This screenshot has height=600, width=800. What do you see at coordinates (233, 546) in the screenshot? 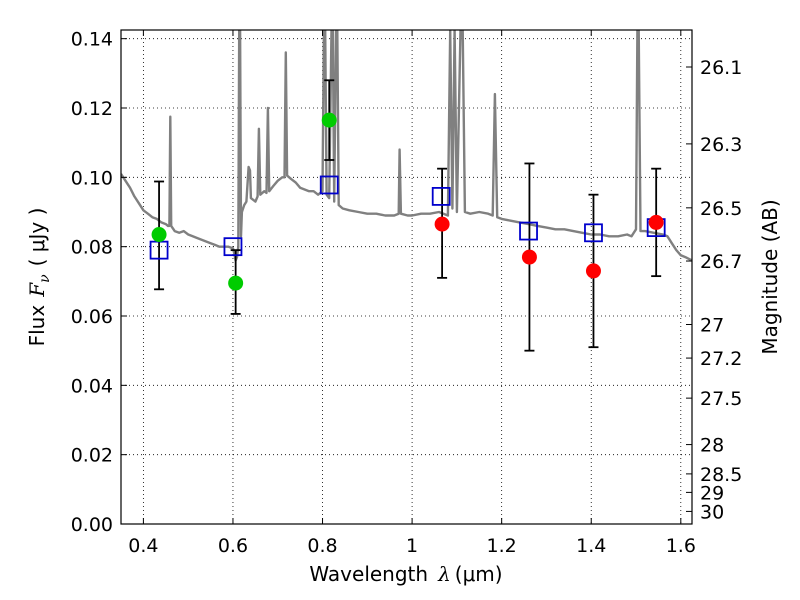
I see `x-tick-label: 0.6` at bounding box center [233, 546].